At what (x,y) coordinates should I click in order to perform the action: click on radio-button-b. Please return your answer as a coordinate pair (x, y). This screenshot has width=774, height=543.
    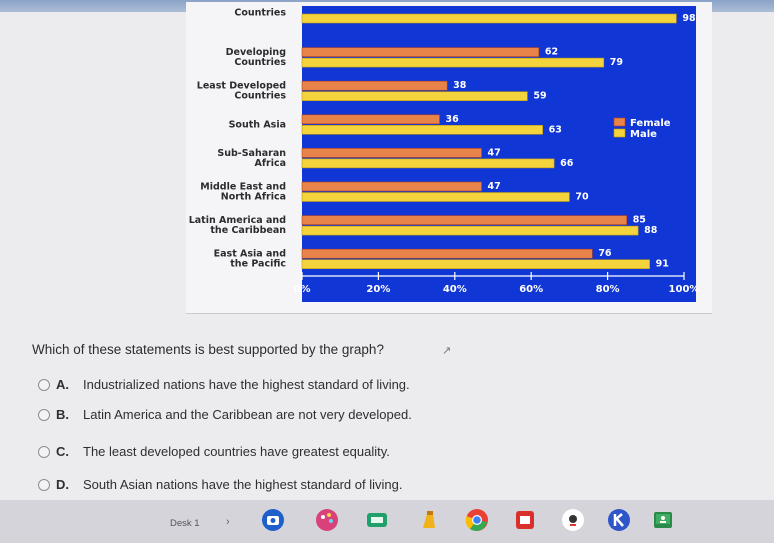
    Looking at the image, I should click on (44, 414).